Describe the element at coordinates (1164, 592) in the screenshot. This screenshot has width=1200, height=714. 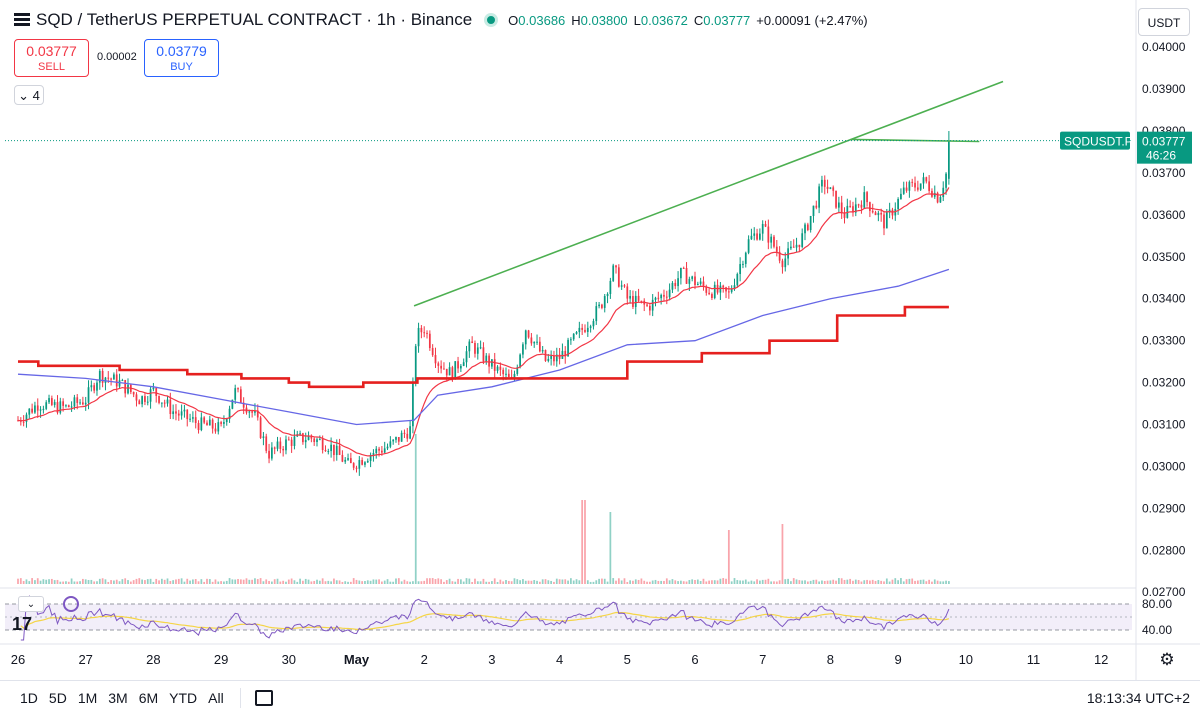
I see `price-tick-label: 0.02700` at that location.